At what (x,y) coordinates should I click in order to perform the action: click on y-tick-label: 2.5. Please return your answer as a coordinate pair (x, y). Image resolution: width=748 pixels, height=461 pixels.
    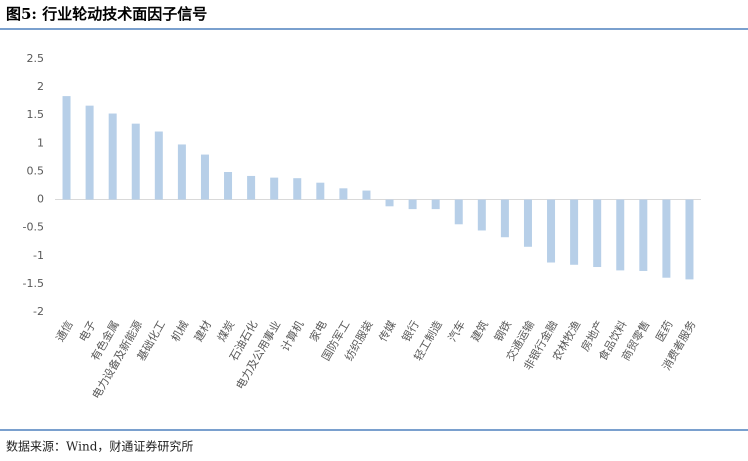
    Looking at the image, I should click on (36, 58).